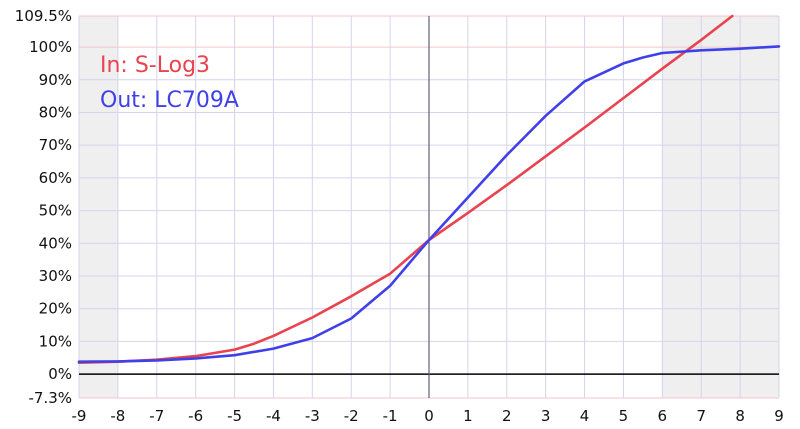 The width and height of the screenshot is (800, 429). I want to click on y-tick-label: 109.5%, so click(43, 16).